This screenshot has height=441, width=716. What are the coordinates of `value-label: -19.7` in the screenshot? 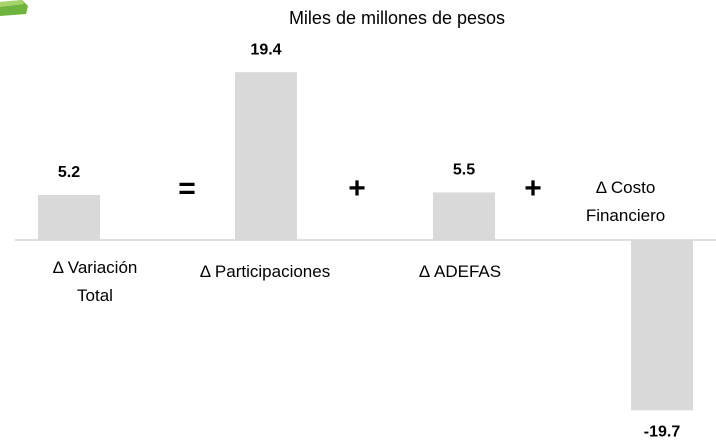 It's located at (662, 432).